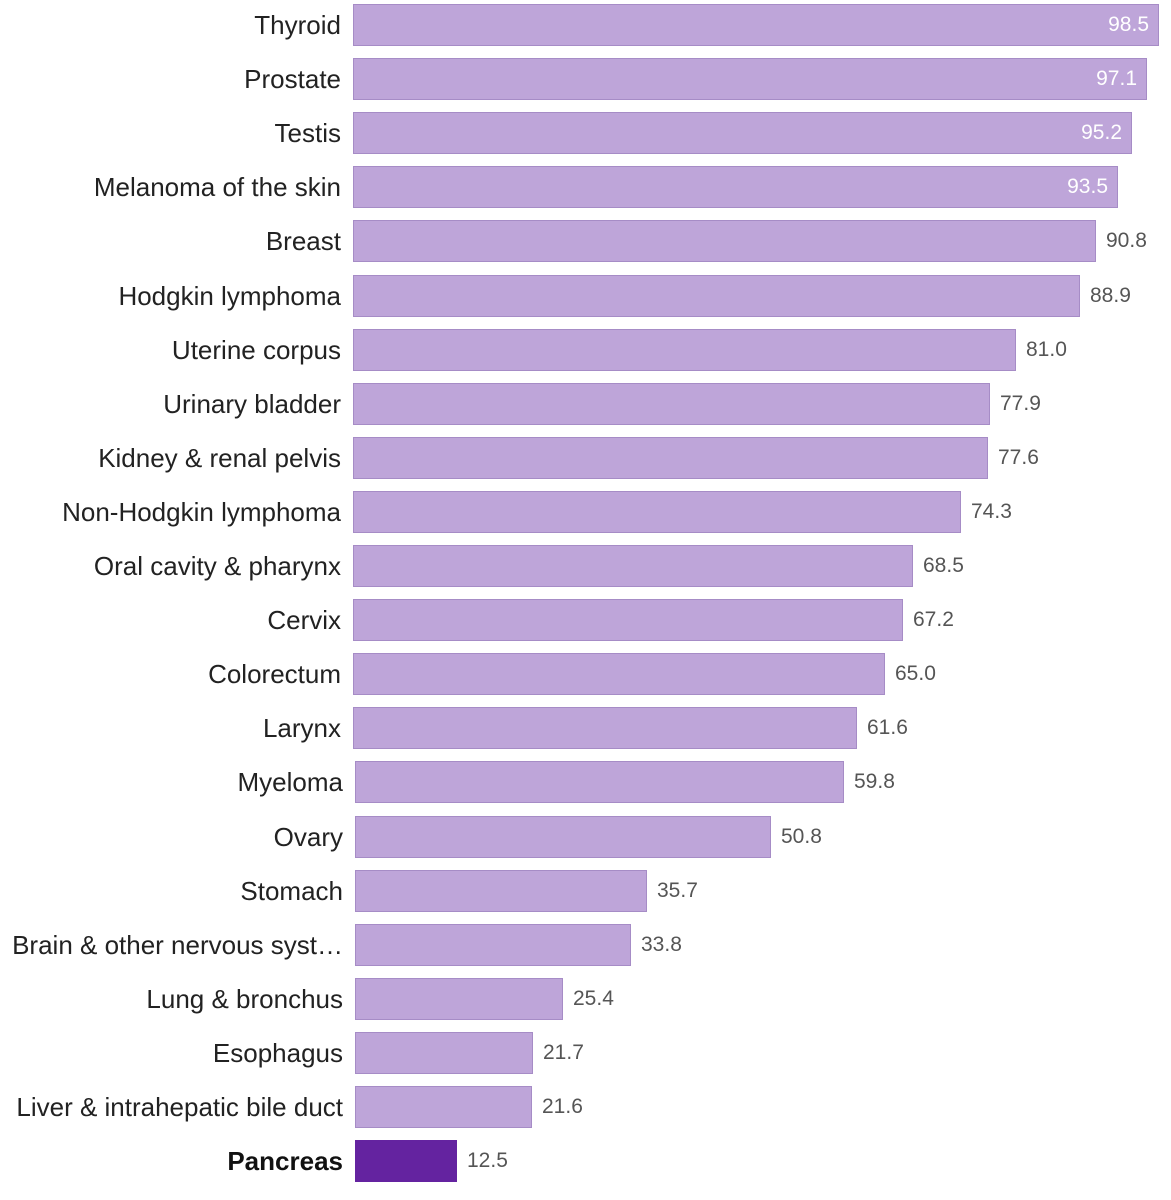 This screenshot has width=1171, height=1200. I want to click on category-label: Esophagus, so click(277, 1053).